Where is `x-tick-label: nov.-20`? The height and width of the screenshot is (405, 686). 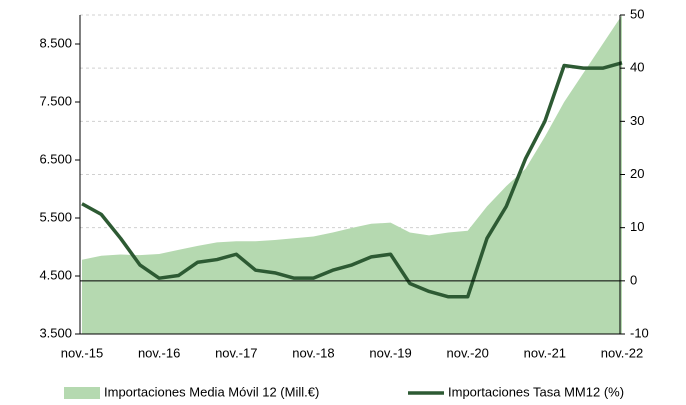 x-tick-label: nov.-20 is located at coordinates (468, 352).